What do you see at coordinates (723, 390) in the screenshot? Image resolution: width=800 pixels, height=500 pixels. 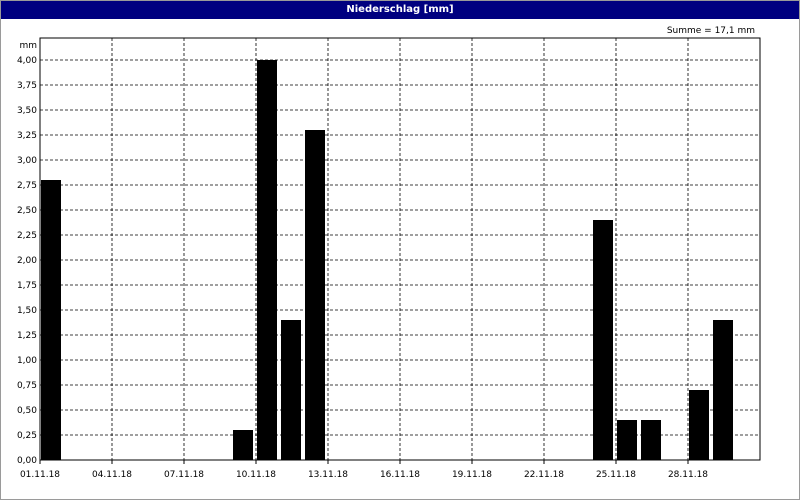 I see `bar-29.11.18` at bounding box center [723, 390].